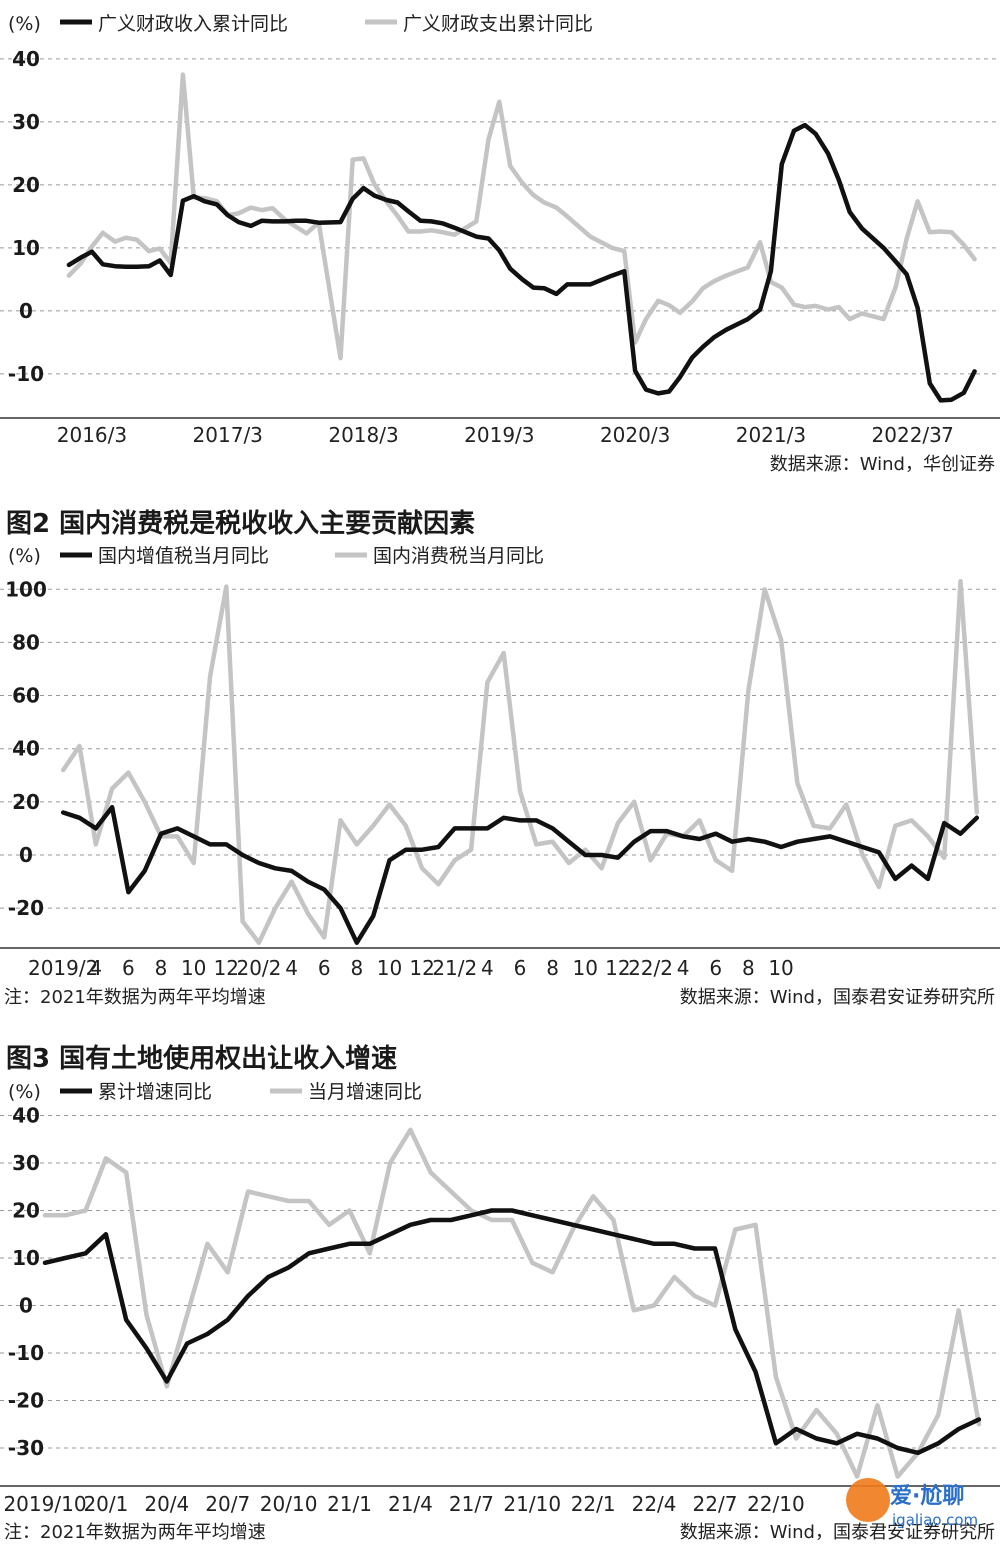  What do you see at coordinates (24, 24) in the screenshot?
I see `chart-1-unit-label: (%)` at bounding box center [24, 24].